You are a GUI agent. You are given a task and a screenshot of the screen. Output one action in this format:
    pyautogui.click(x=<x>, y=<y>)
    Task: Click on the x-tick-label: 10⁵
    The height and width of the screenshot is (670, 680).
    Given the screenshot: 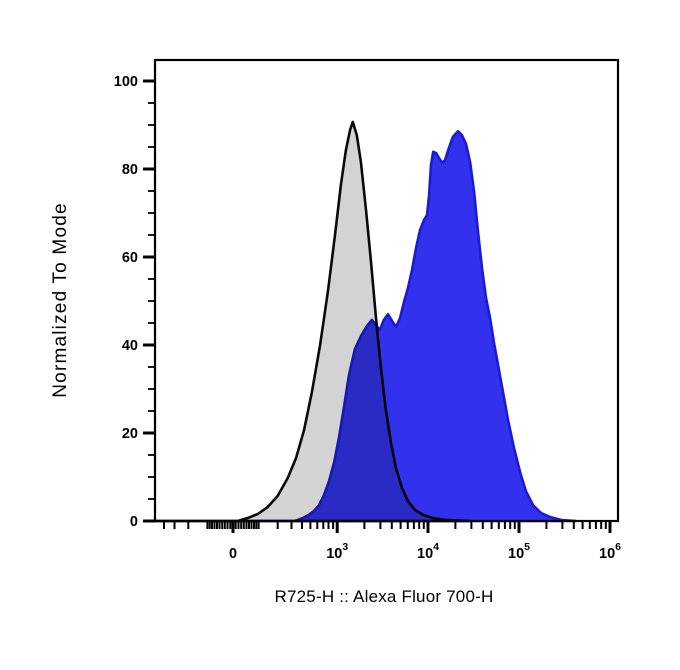 What is the action you would take?
    pyautogui.click(x=519, y=551)
    